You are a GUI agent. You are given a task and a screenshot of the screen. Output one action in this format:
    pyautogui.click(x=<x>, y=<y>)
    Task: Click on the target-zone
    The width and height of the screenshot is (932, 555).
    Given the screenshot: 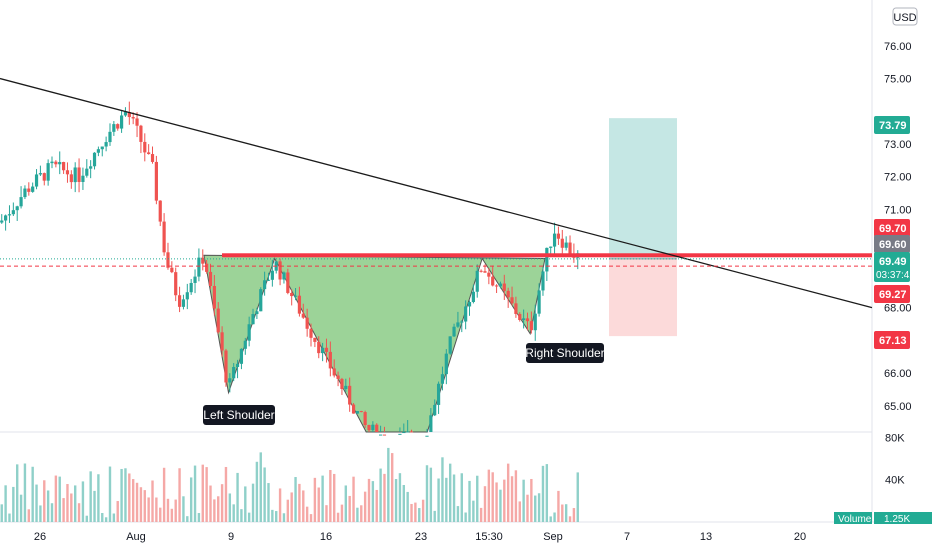 What is the action you would take?
    pyautogui.click(x=643, y=188)
    